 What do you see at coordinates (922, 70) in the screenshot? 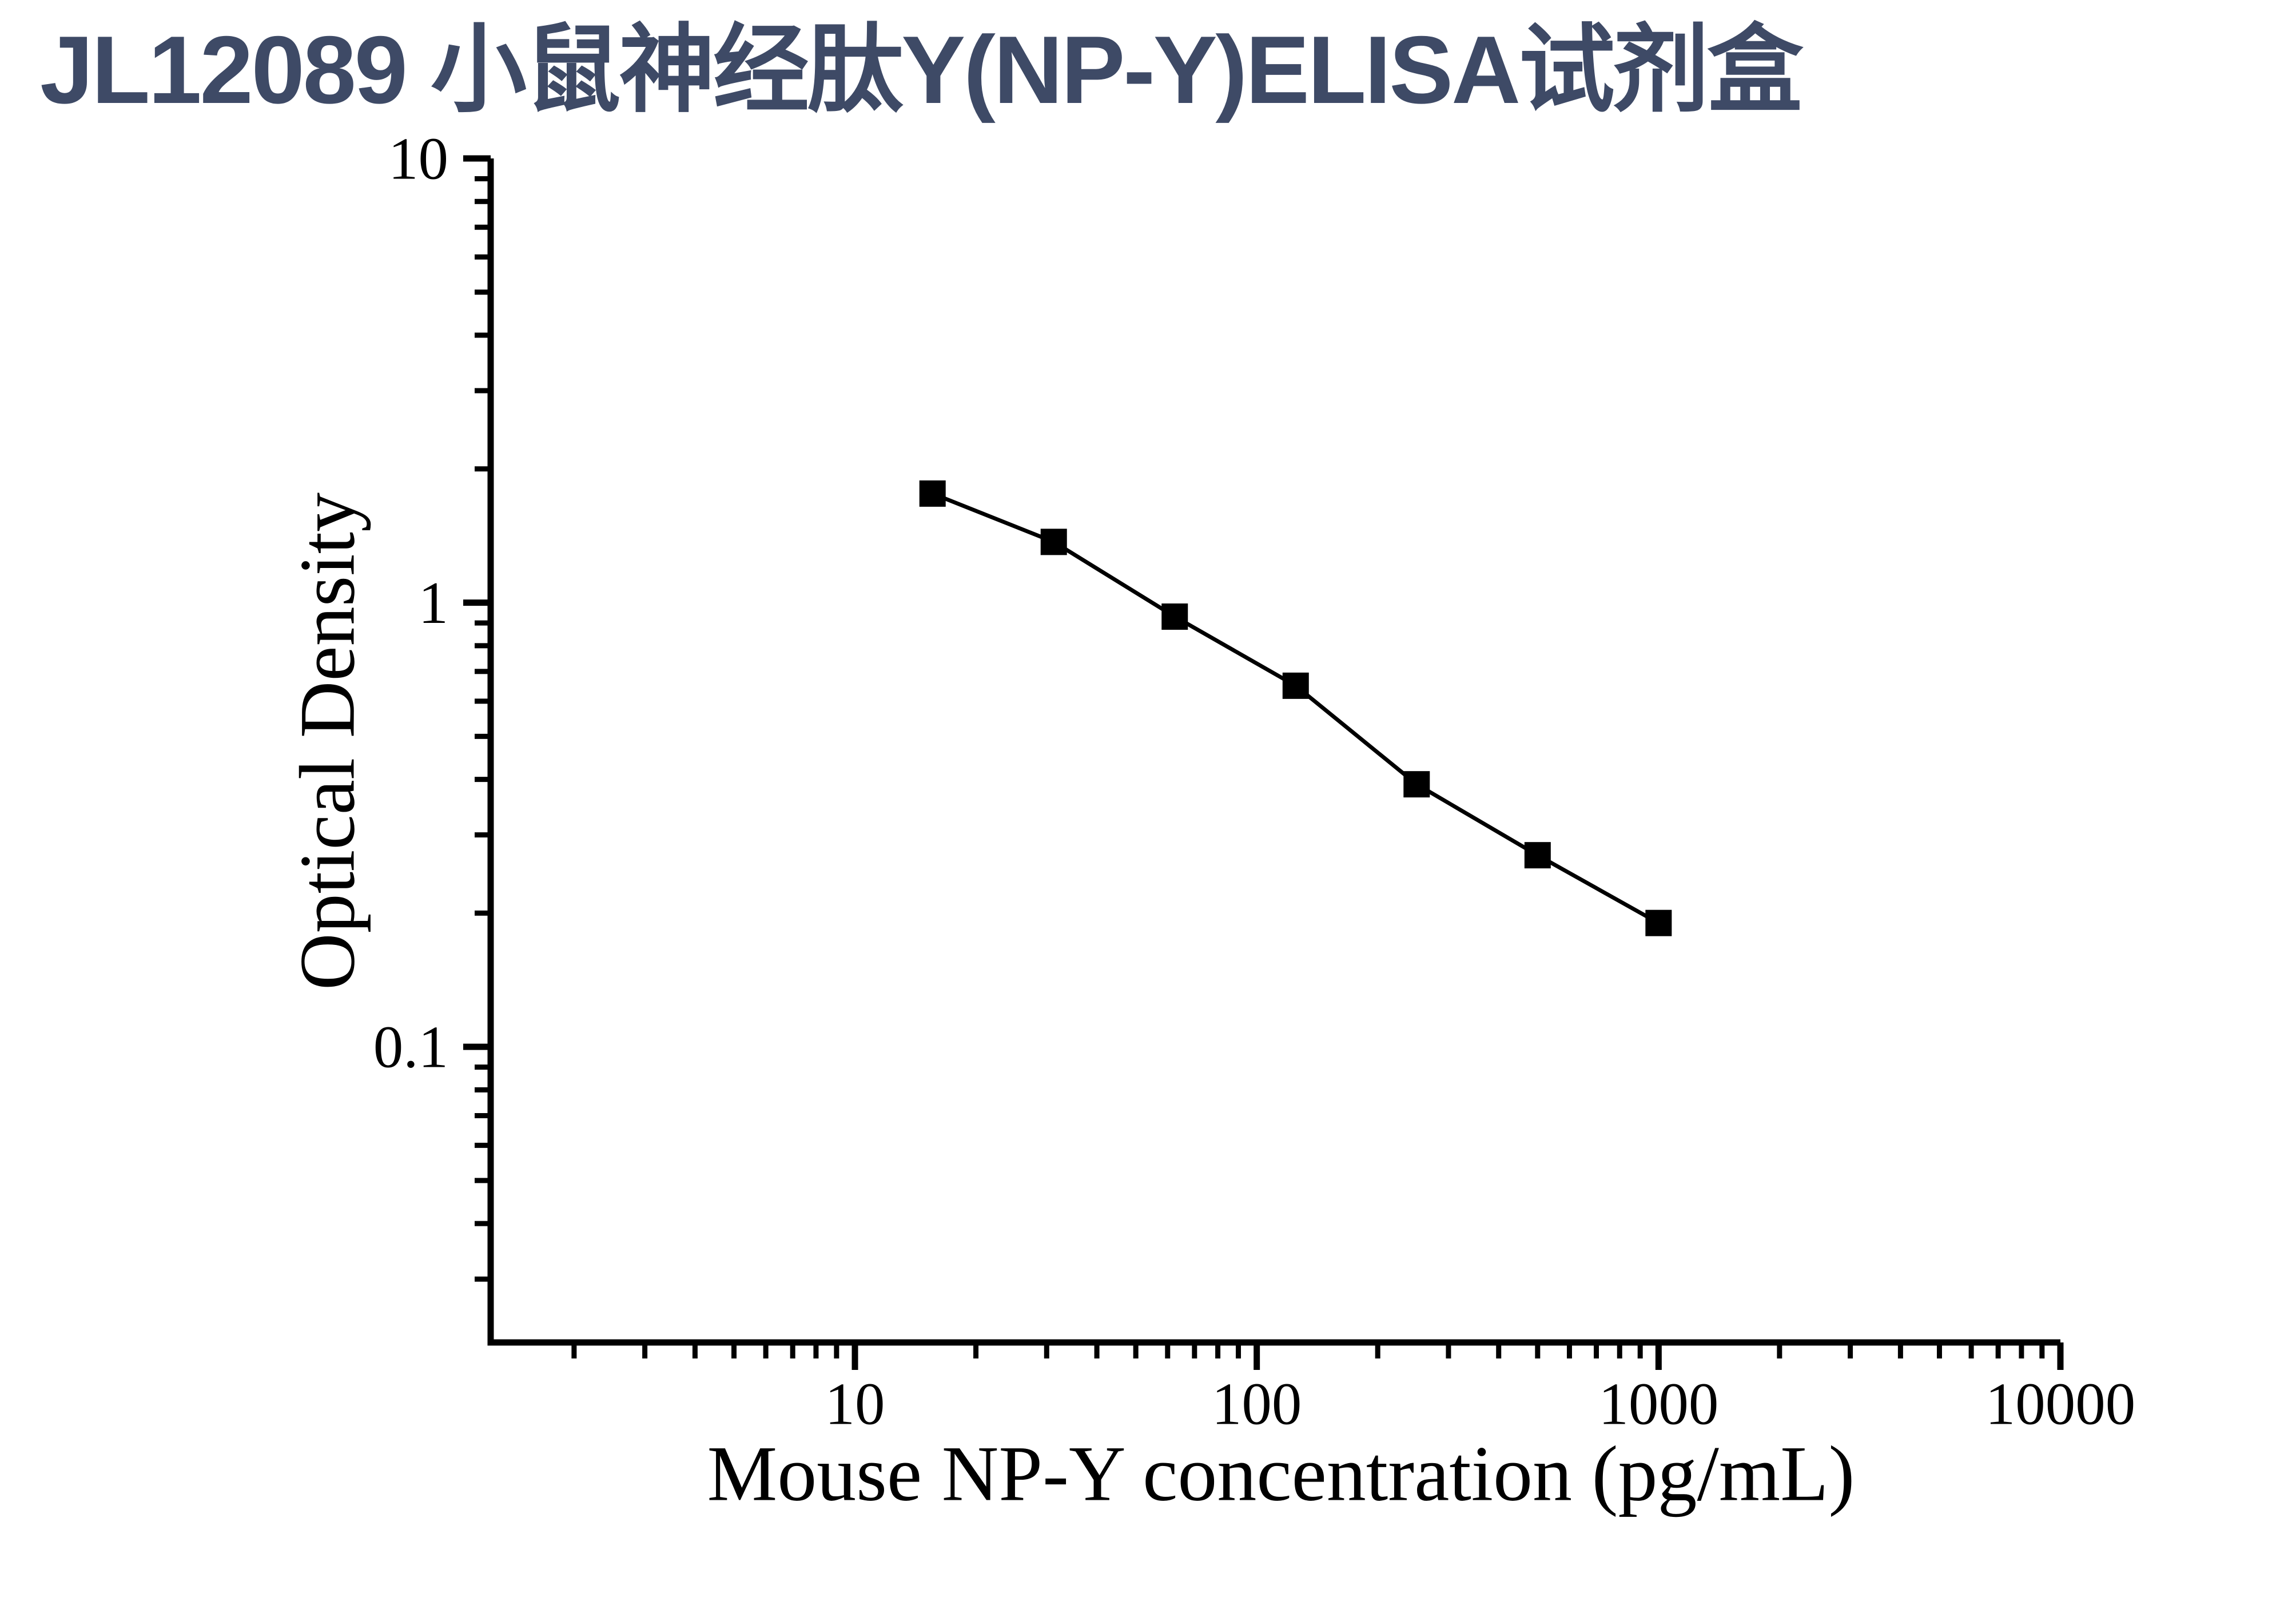
I see `page-title: JL12089 小鼠神经肽Y(NP-Y)ELISA试剂盒` at bounding box center [922, 70].